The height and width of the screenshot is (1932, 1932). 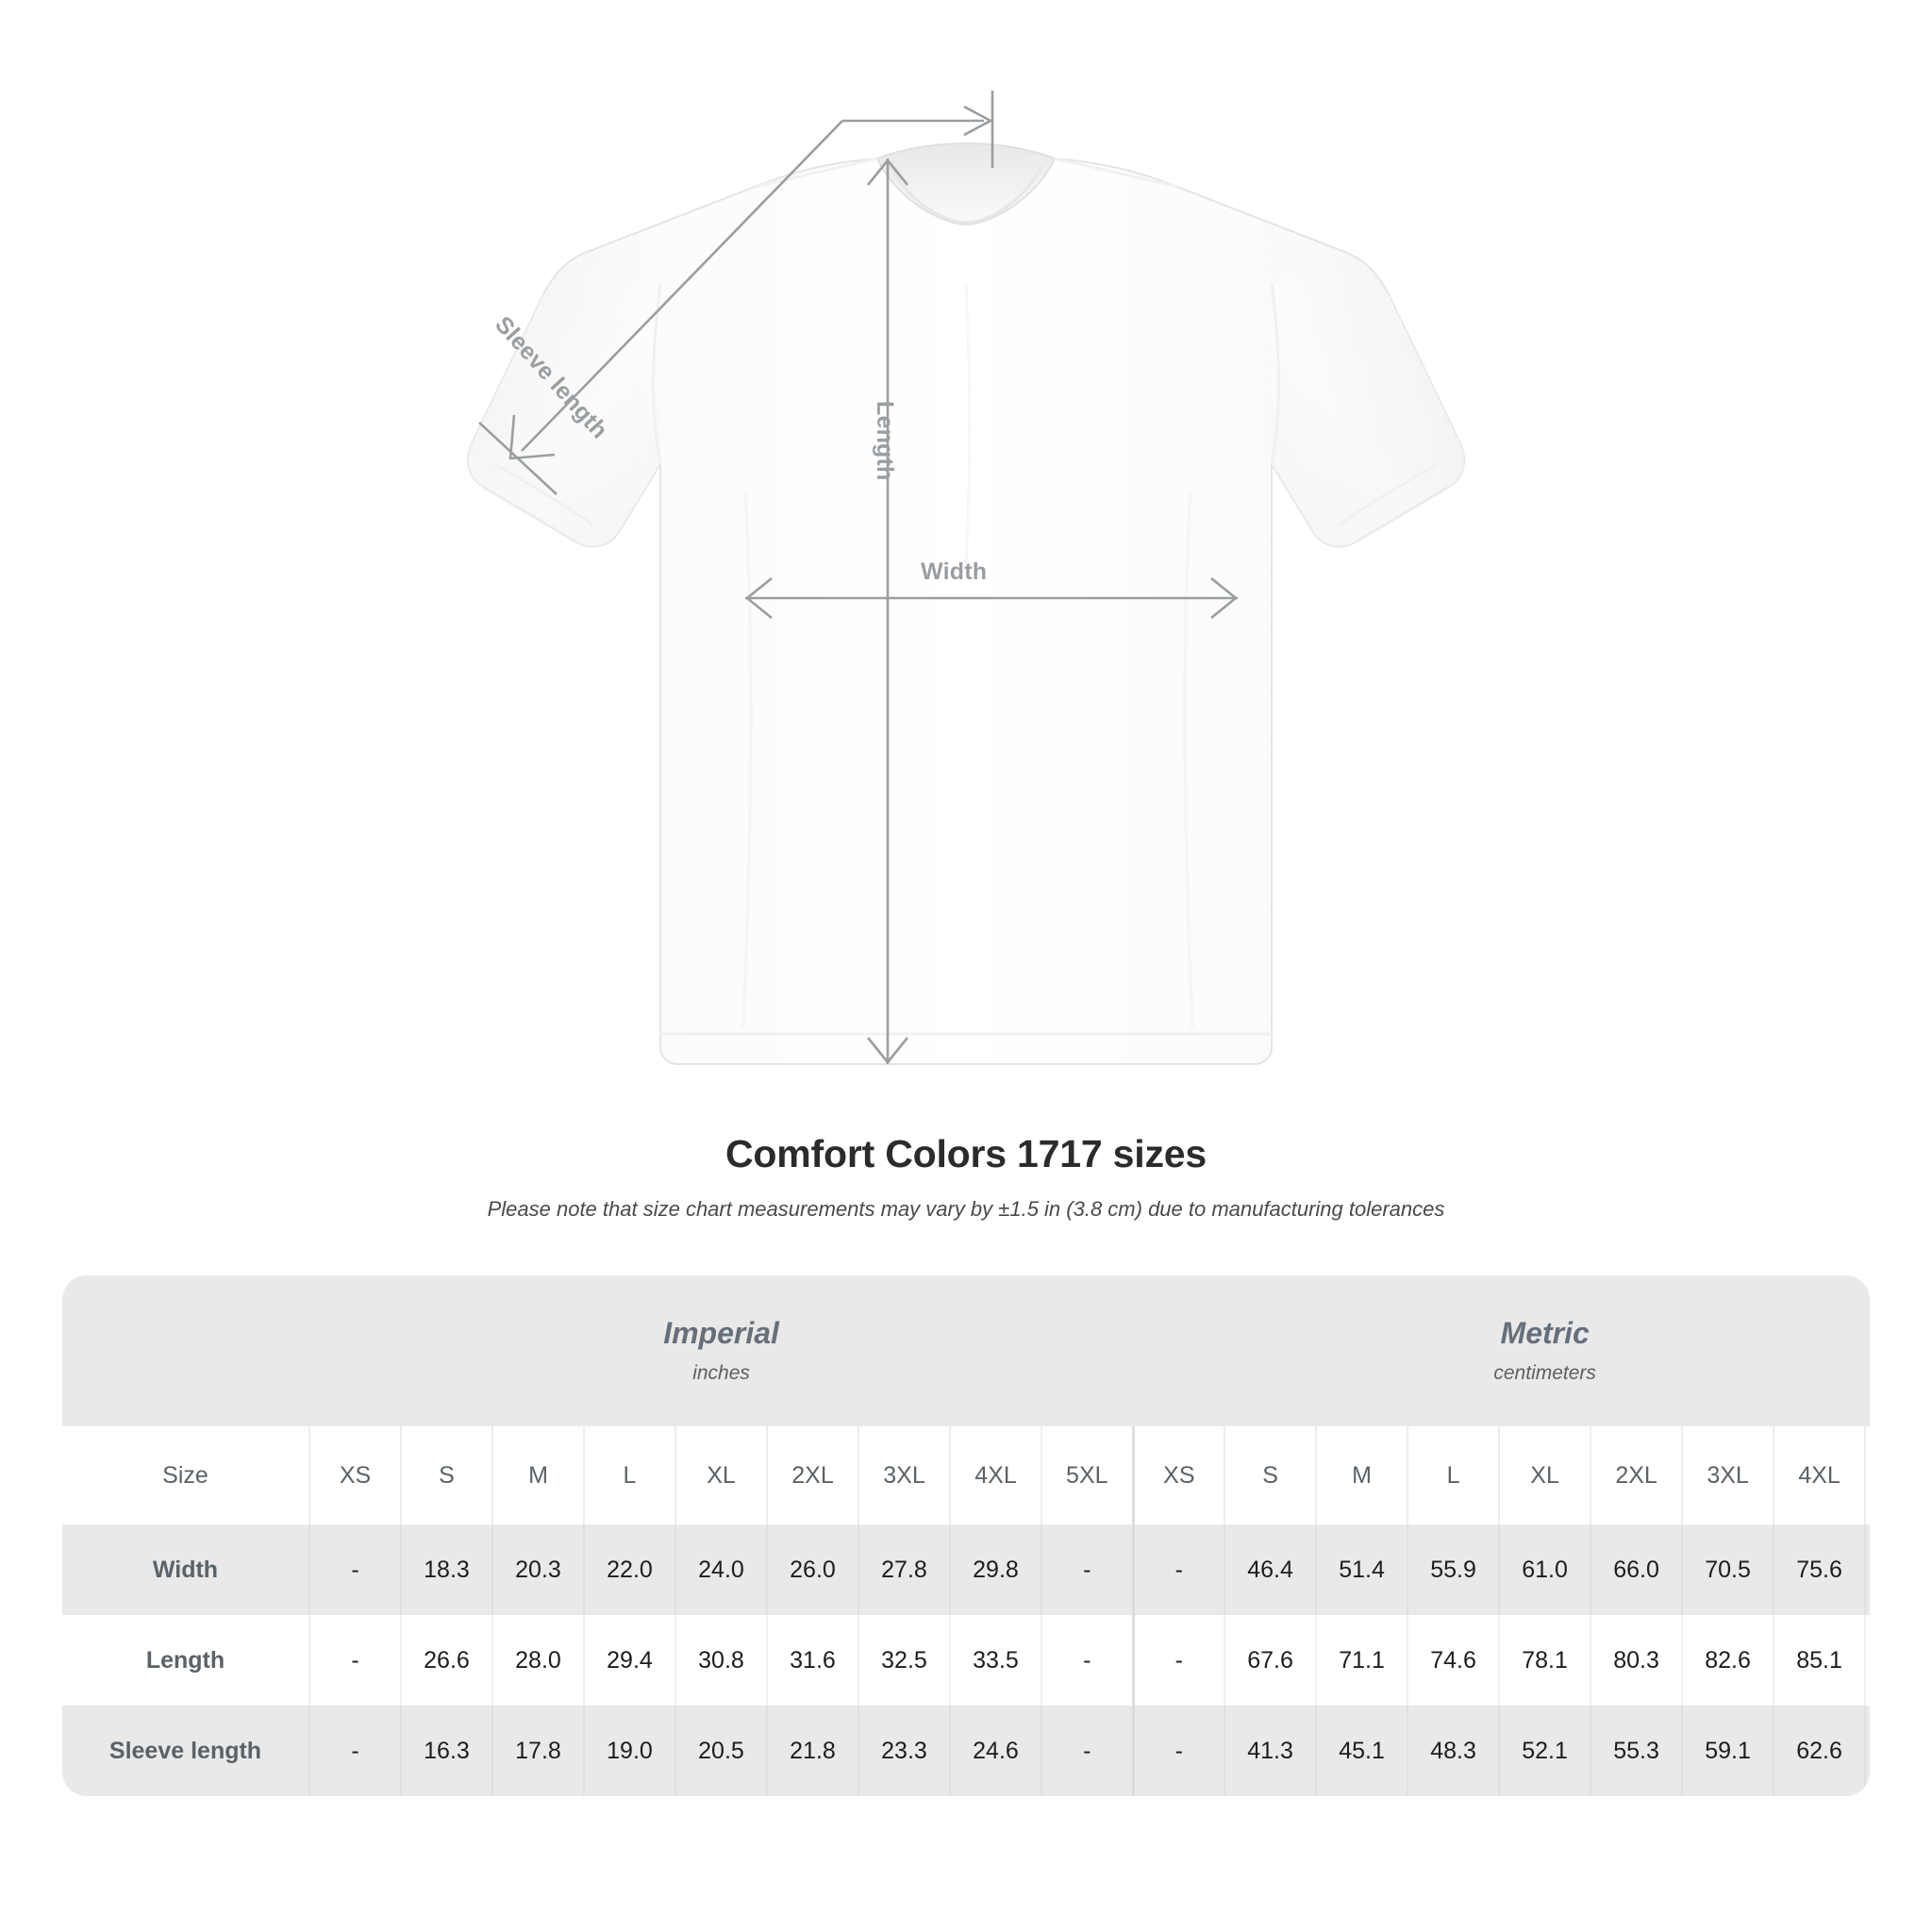 What do you see at coordinates (629, 1569) in the screenshot?
I see `cell-width-imperial-l: 22.0` at bounding box center [629, 1569].